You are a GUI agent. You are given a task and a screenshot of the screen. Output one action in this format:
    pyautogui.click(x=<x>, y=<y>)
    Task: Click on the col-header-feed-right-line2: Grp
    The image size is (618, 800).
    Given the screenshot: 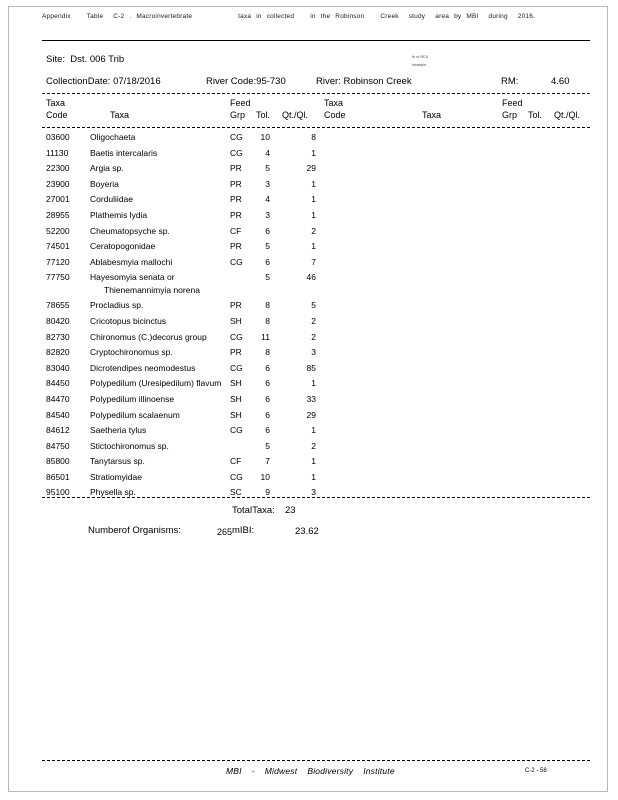 What is the action you would take?
    pyautogui.click(x=510, y=115)
    